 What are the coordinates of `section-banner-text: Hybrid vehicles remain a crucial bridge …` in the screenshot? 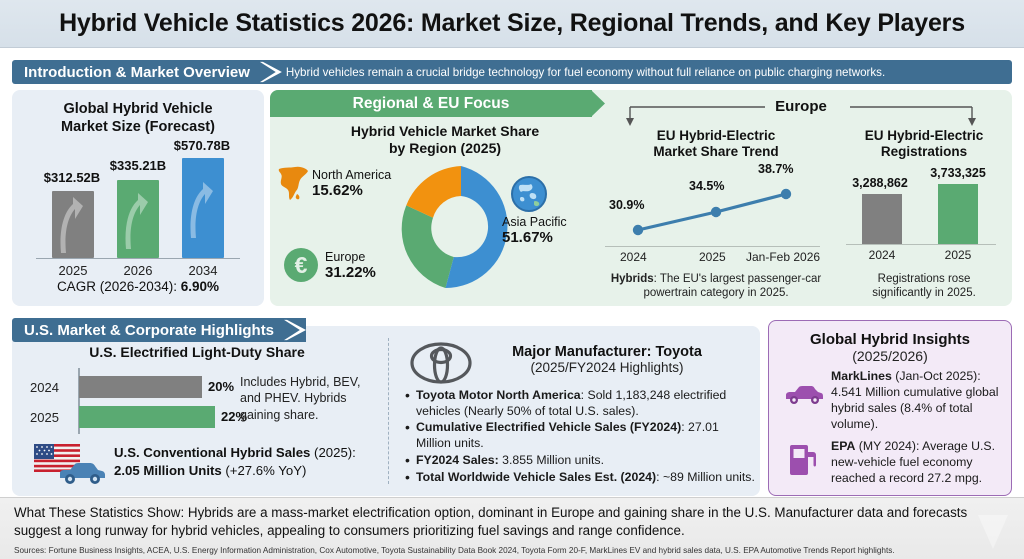 It's located at (646, 72).